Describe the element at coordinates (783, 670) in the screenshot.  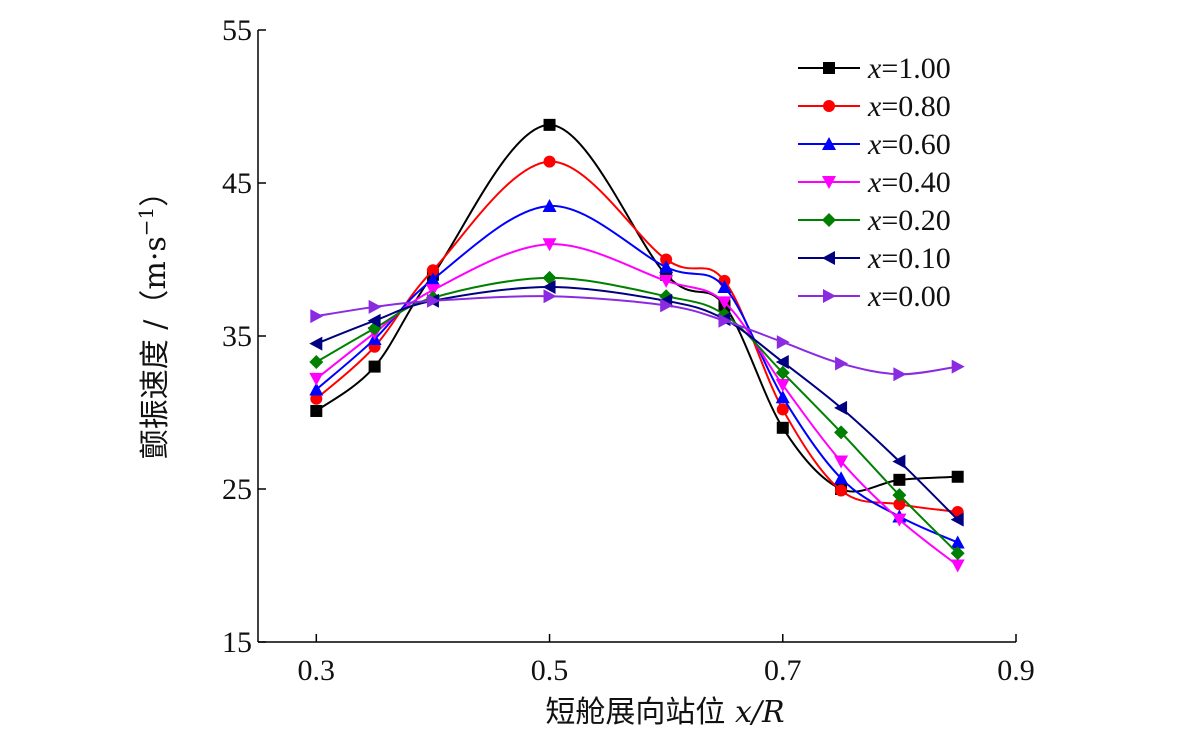
I see `x-tick-label: 0.7` at that location.